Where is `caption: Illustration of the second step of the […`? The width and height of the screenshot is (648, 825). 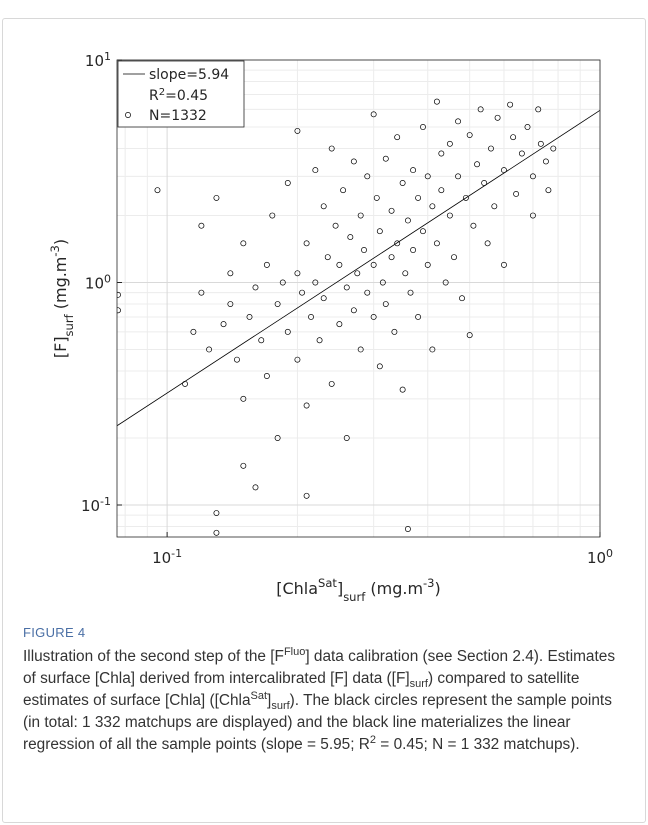
caption: Illustration of the second step of the [… is located at coordinates (323, 701).